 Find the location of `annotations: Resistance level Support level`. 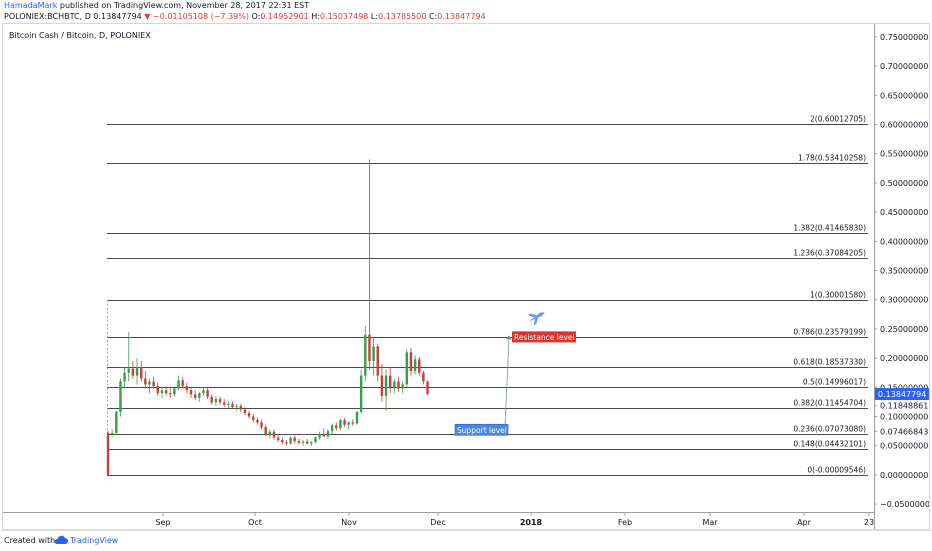

annotations: Resistance level Support level is located at coordinates (515, 371).